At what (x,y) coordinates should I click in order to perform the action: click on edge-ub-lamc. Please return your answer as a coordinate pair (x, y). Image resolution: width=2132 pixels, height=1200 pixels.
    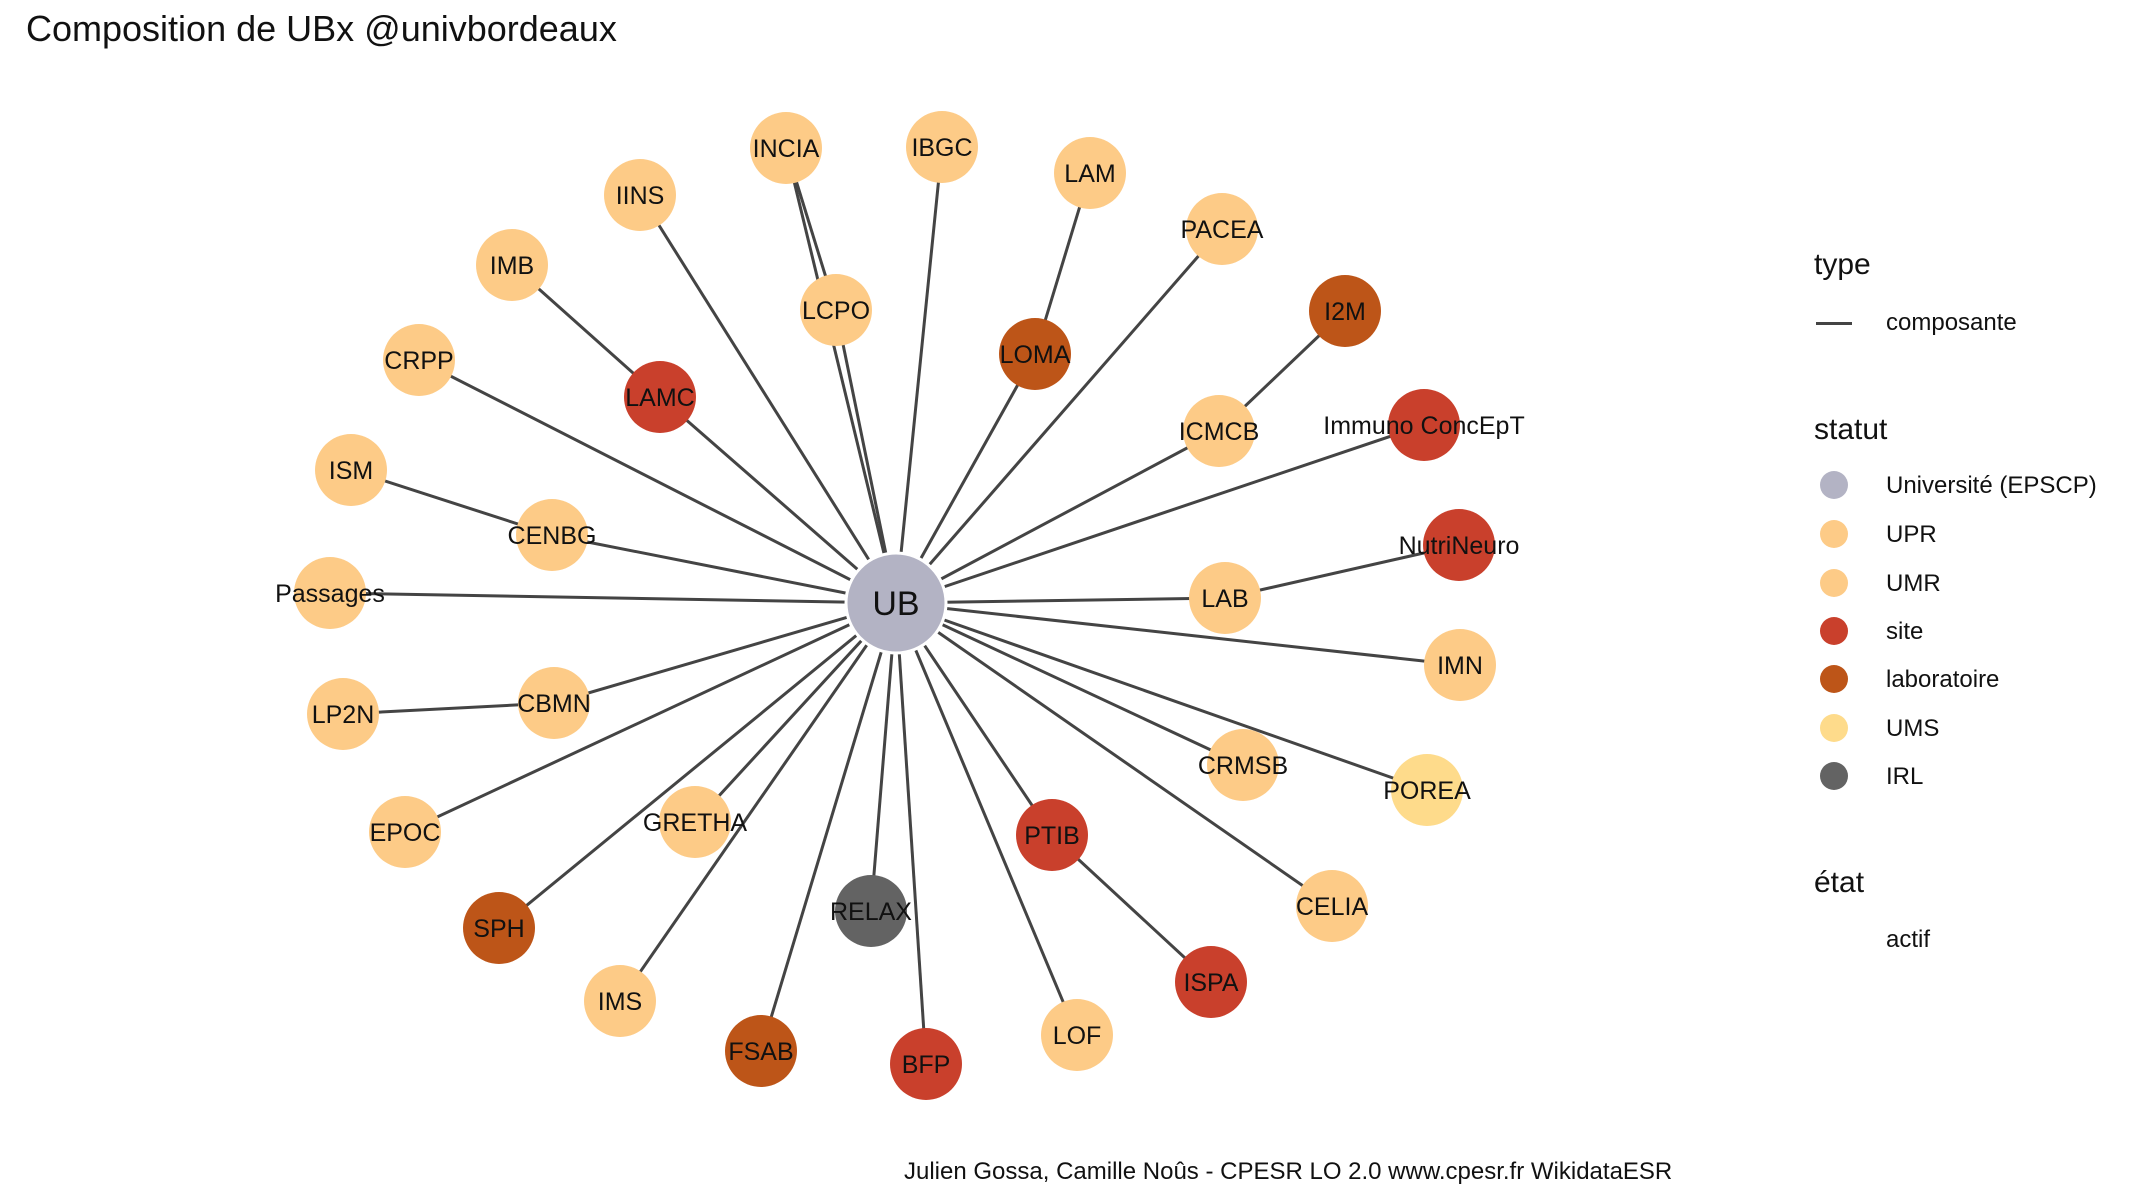
    Looking at the image, I should click on (778, 500).